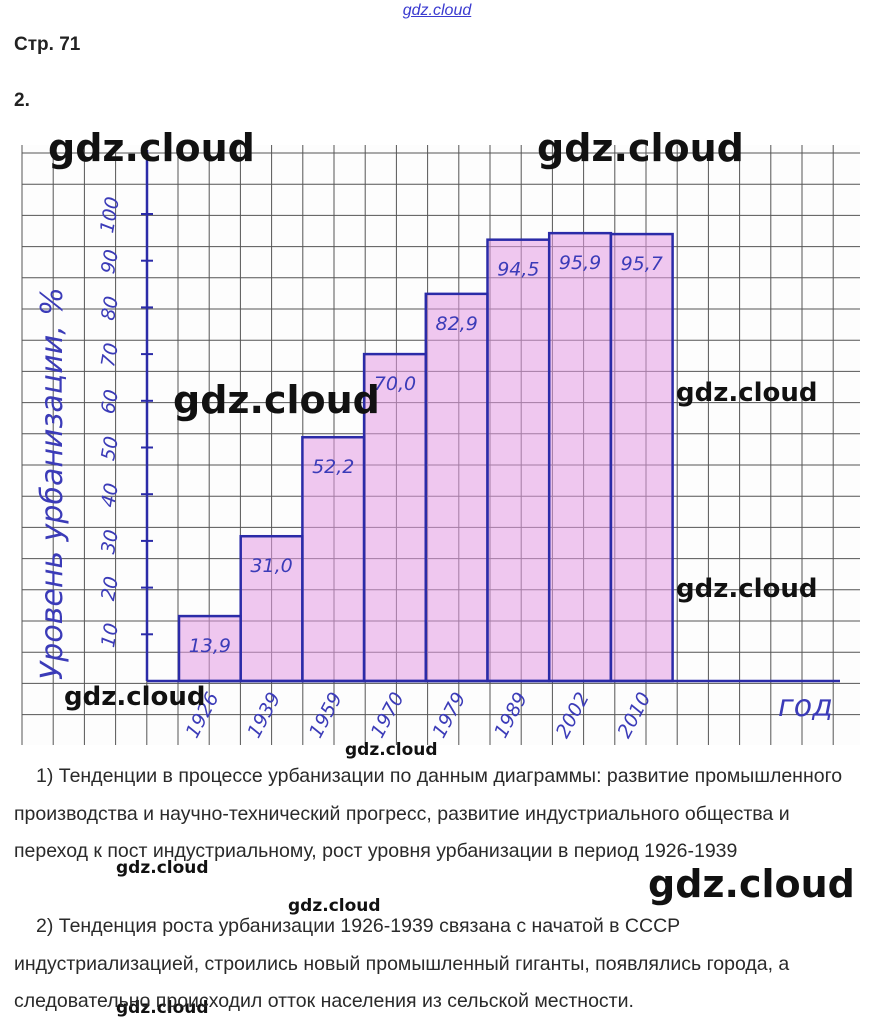  I want to click on site-link: gdz.cloud, so click(437, 10).